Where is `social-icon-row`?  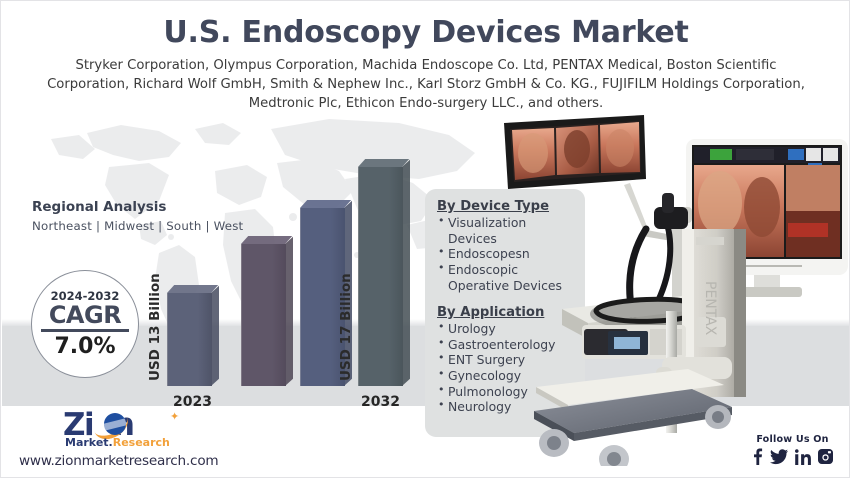
social-icon-row is located at coordinates (792, 456).